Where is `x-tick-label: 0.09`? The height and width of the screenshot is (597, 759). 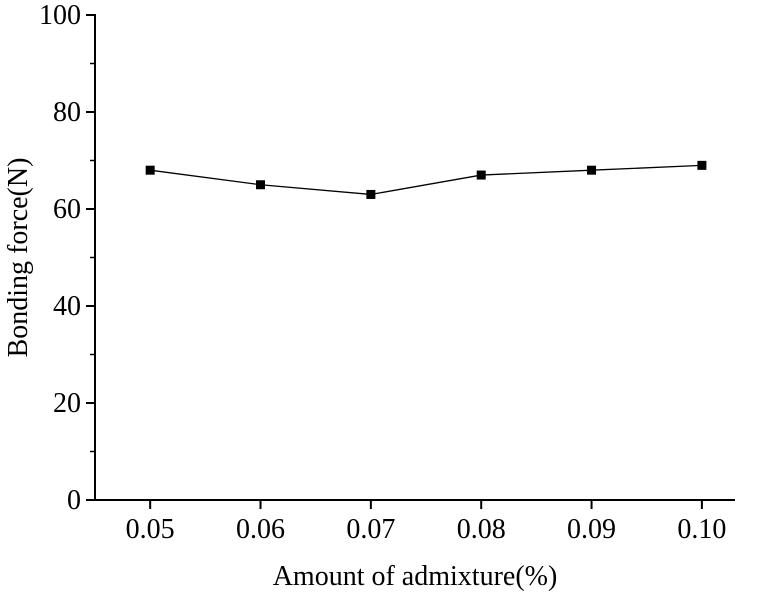
x-tick-label: 0.09 is located at coordinates (591, 529).